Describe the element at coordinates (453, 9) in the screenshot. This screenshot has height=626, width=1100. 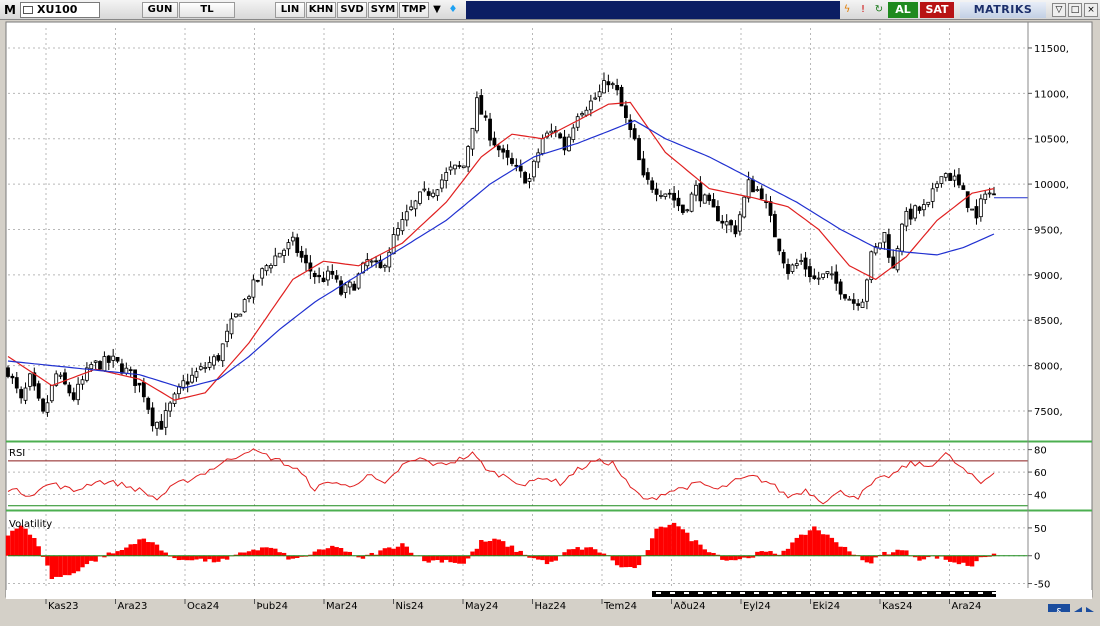
I see `twitter-icon: ♦` at that location.